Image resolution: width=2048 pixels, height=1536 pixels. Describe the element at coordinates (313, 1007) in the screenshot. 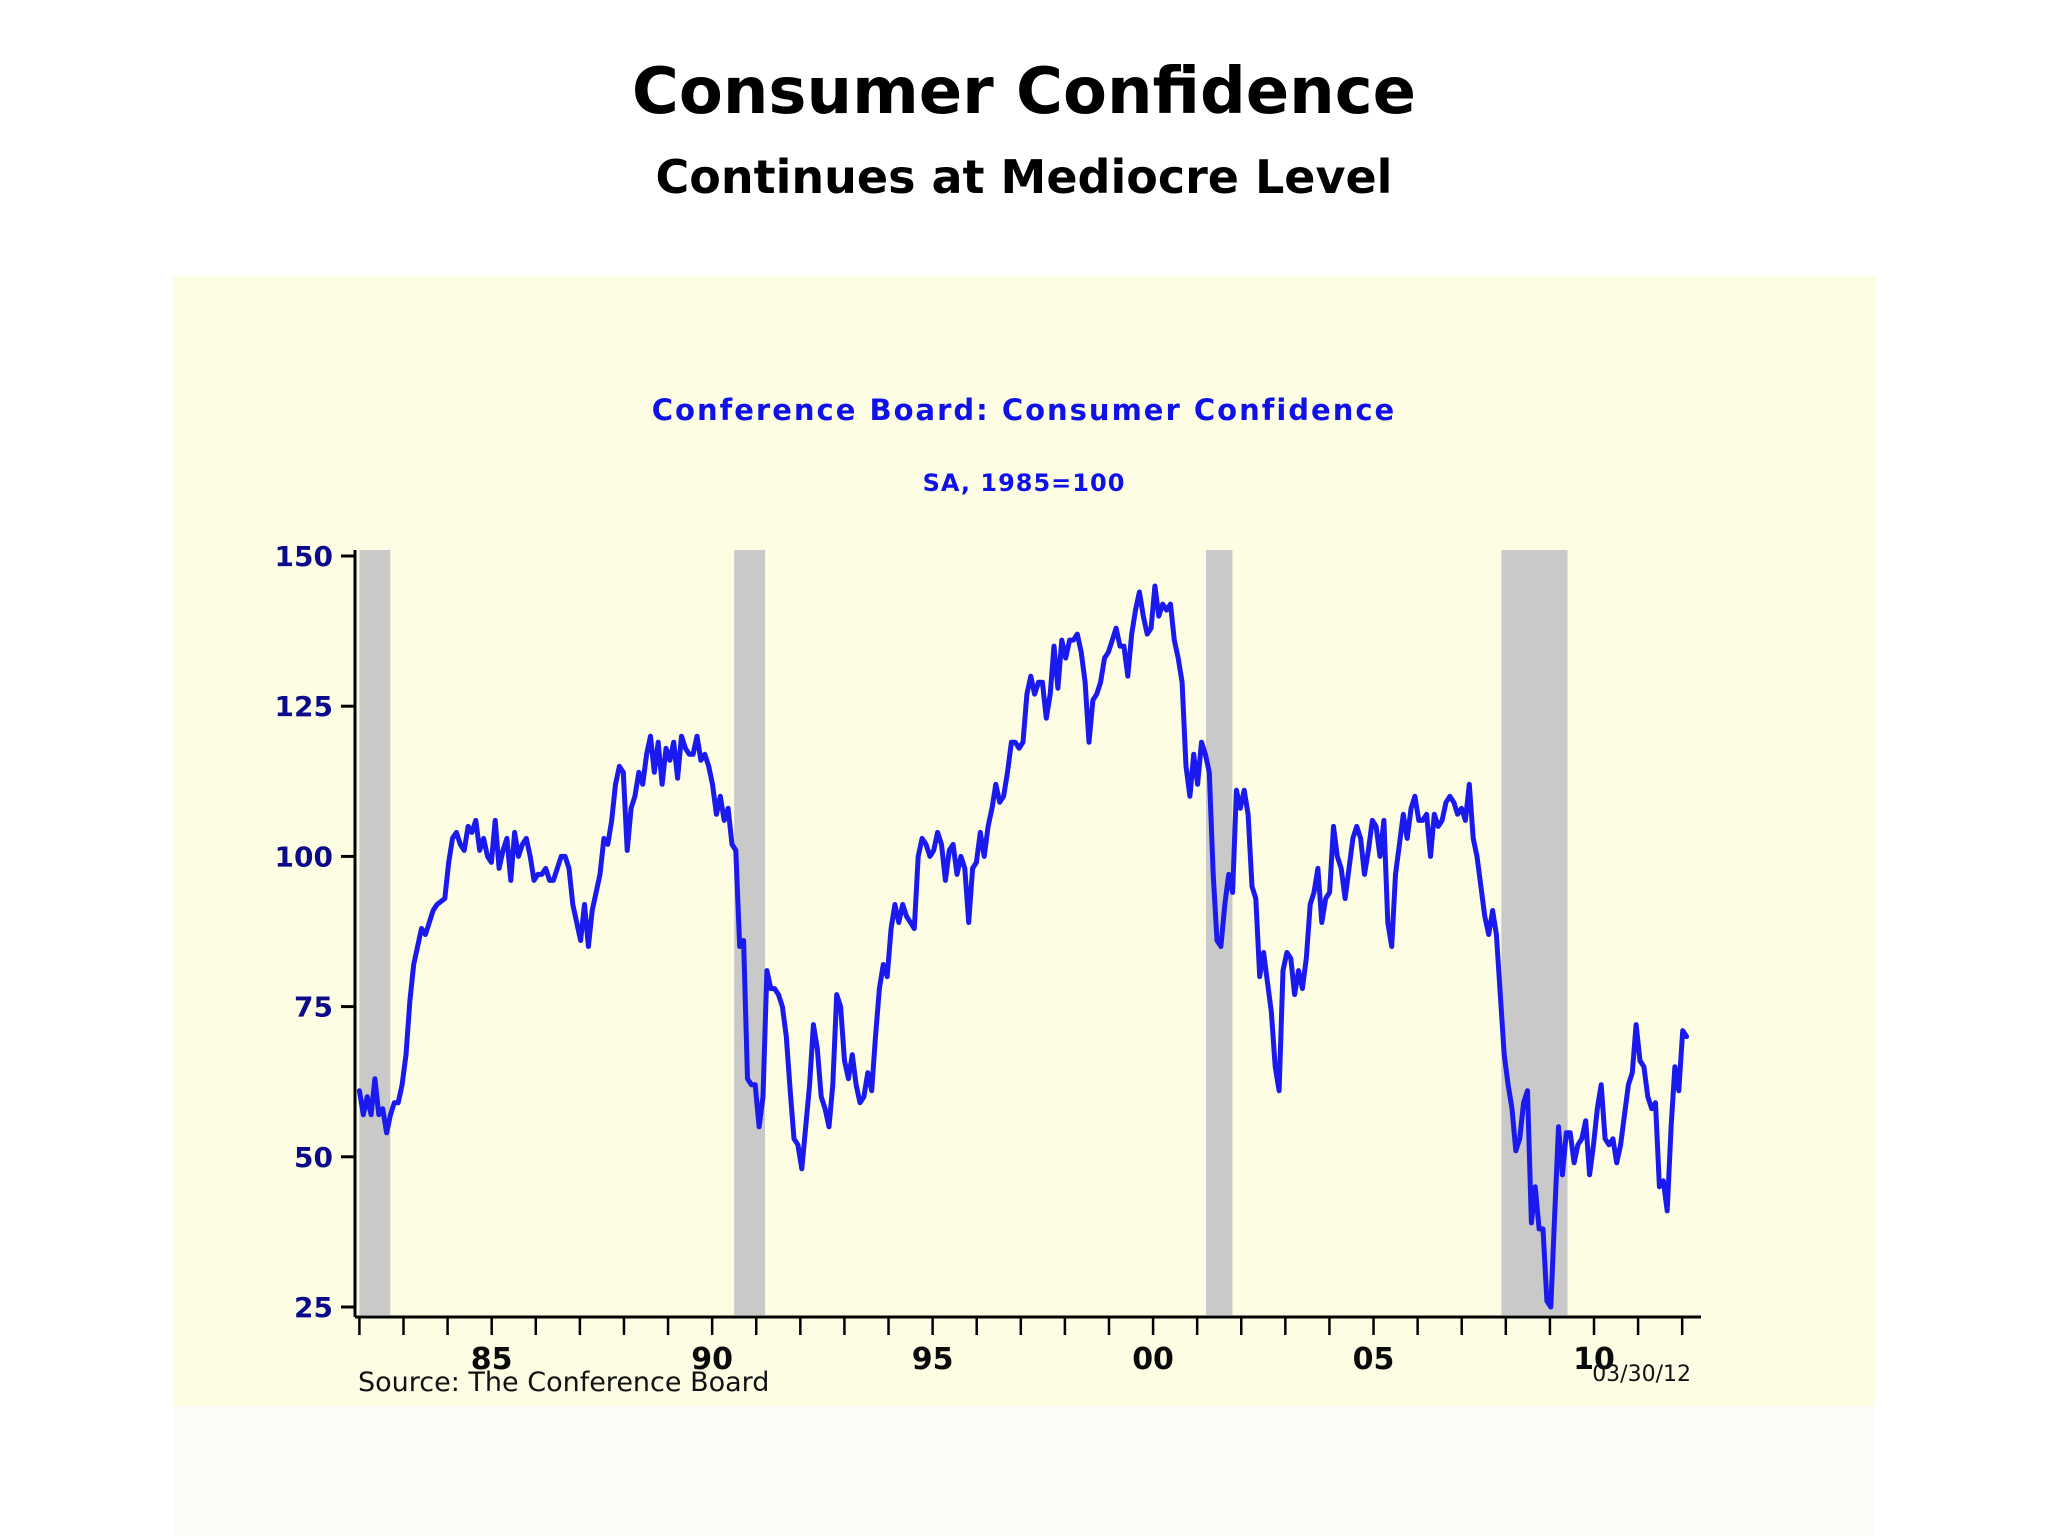

I see `y-tick-label: 75` at that location.